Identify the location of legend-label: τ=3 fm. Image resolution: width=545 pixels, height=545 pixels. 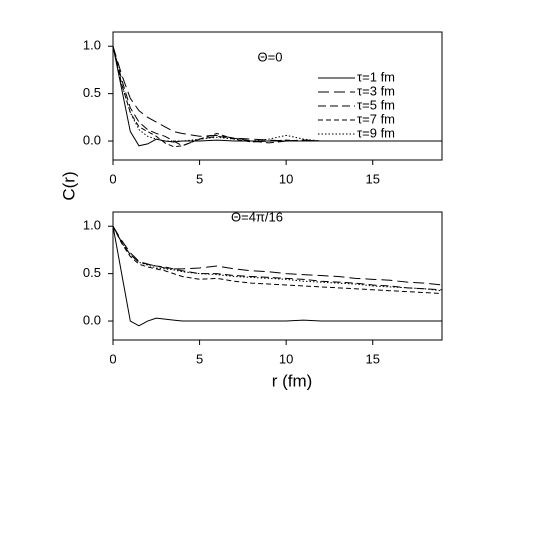
(376, 90).